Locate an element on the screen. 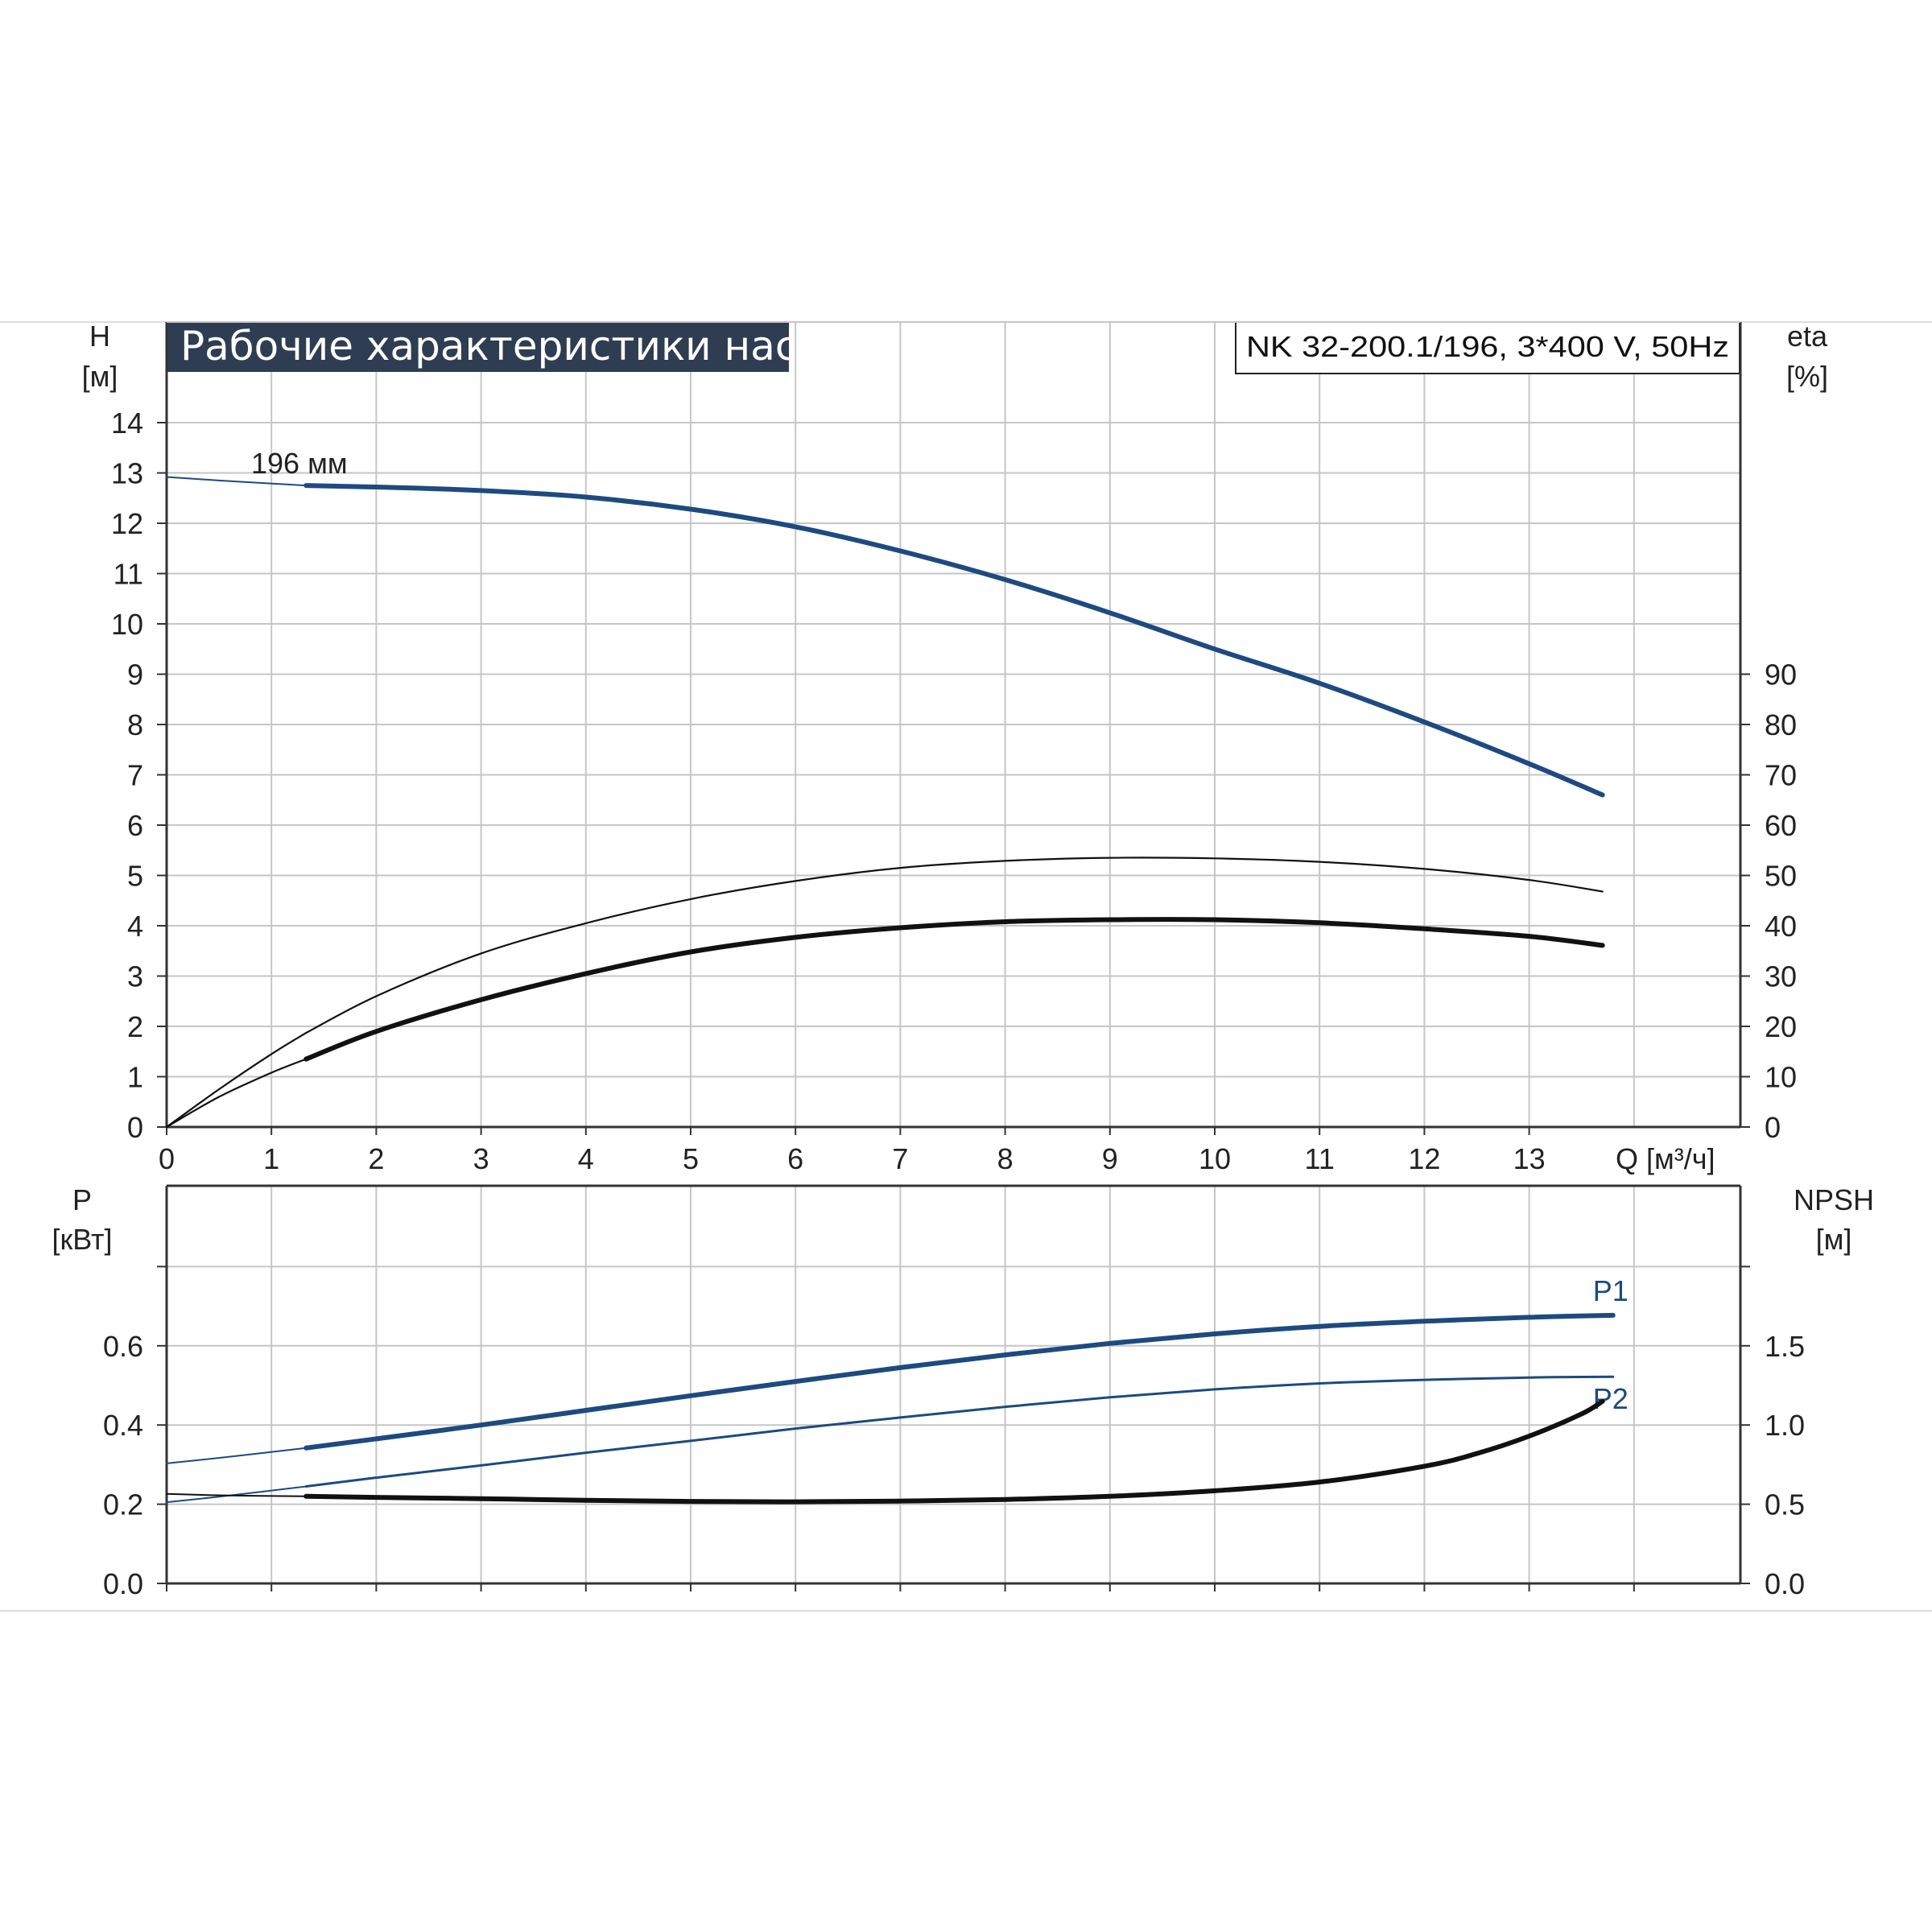  power-tick-label-0.0: 0.0 is located at coordinates (123, 1583).